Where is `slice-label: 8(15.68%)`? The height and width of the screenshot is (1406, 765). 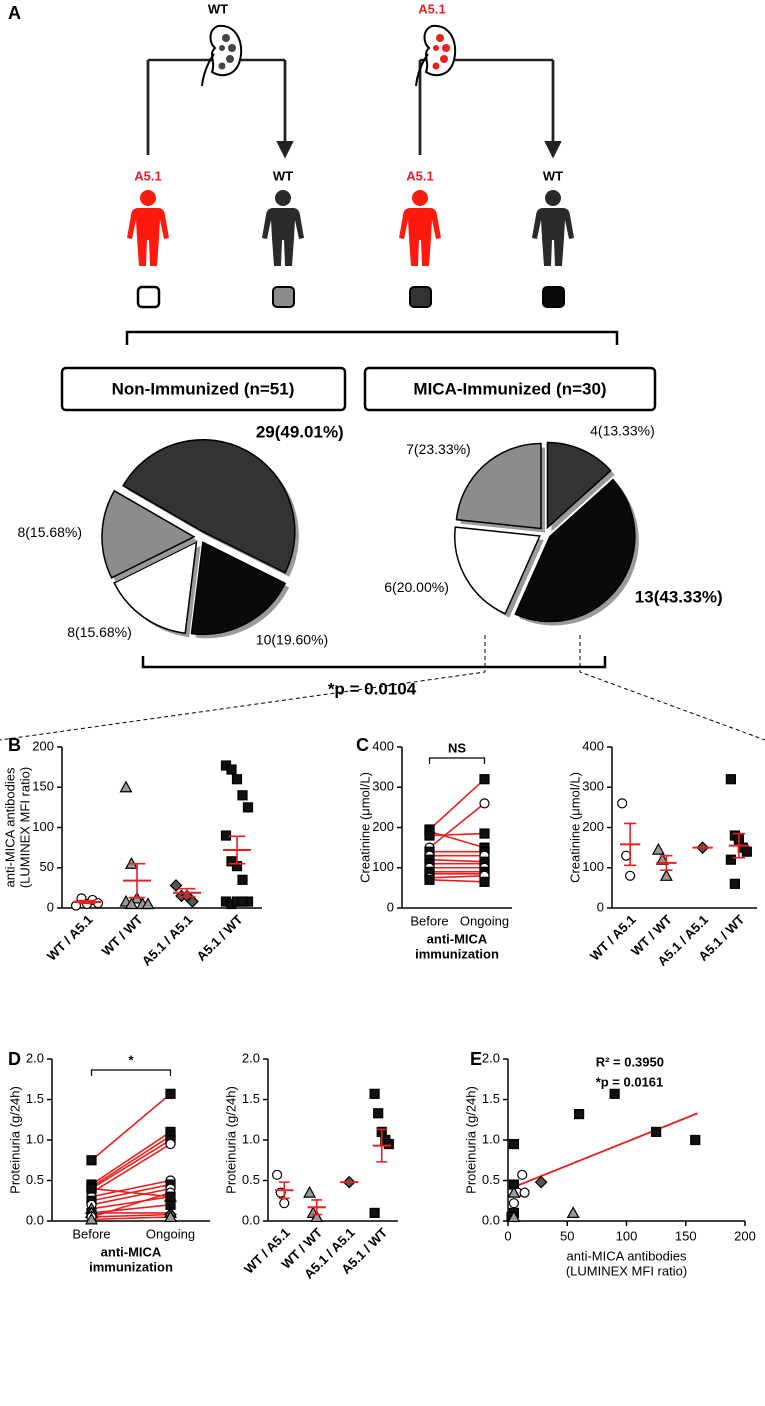
slice-label: 8(15.68%) is located at coordinates (49, 532).